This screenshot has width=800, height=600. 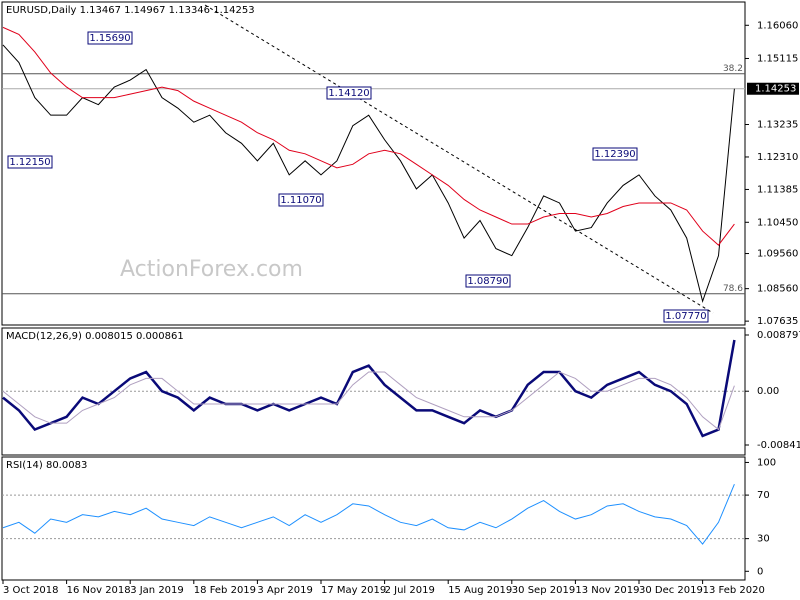 I want to click on level-label: 78.6, so click(x=733, y=289).